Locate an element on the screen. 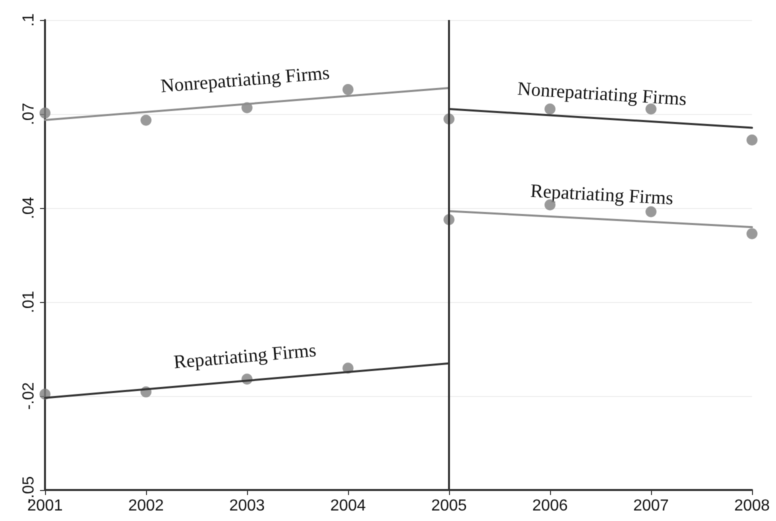 The width and height of the screenshot is (776, 521). x-tick-label: 2002 is located at coordinates (146, 506).